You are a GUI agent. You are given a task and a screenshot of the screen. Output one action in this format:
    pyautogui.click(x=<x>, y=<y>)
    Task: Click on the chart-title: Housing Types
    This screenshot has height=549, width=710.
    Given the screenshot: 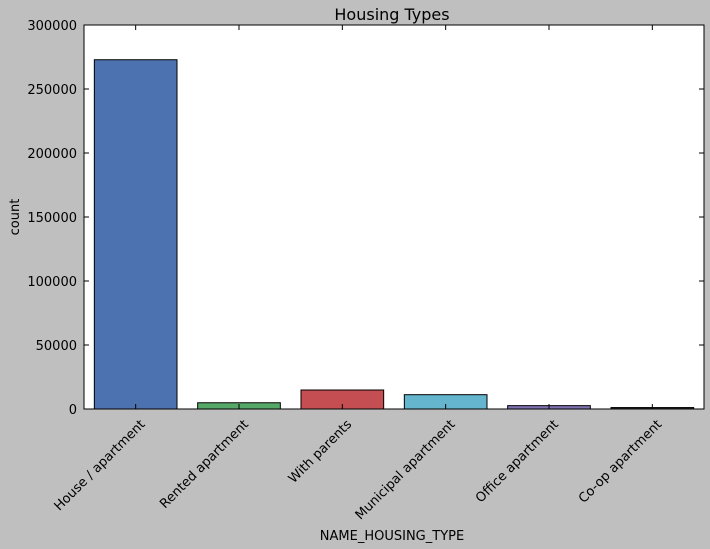 What is the action you would take?
    pyautogui.click(x=391, y=14)
    